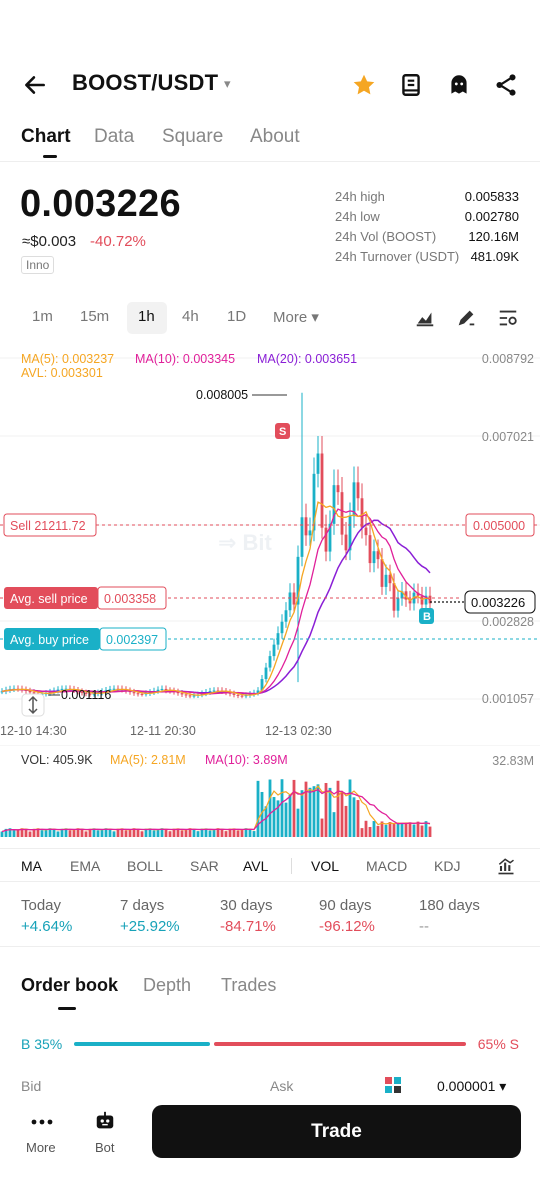  Describe the element at coordinates (41, 1147) in the screenshot. I see `more-label: More` at that location.